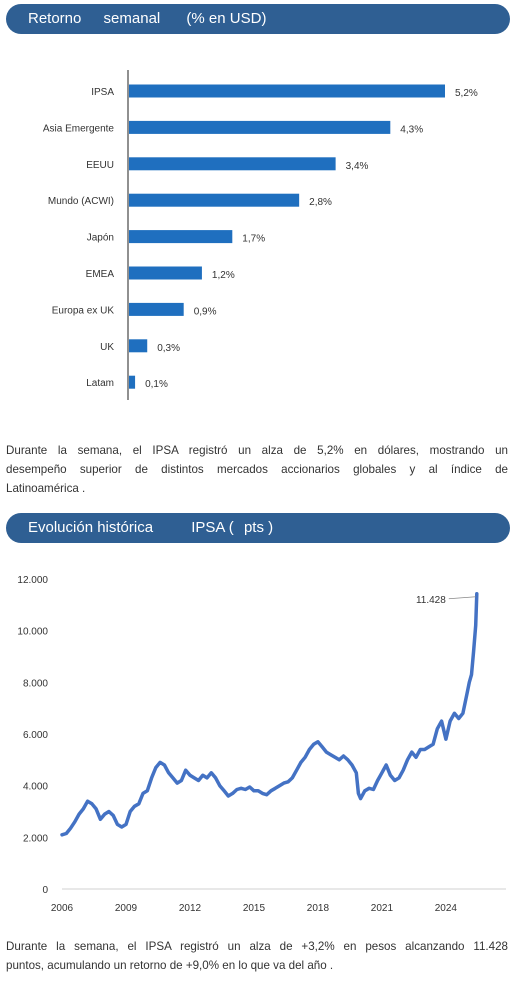  What do you see at coordinates (226, 18) in the screenshot?
I see `header-title-3: (% en USD)` at bounding box center [226, 18].